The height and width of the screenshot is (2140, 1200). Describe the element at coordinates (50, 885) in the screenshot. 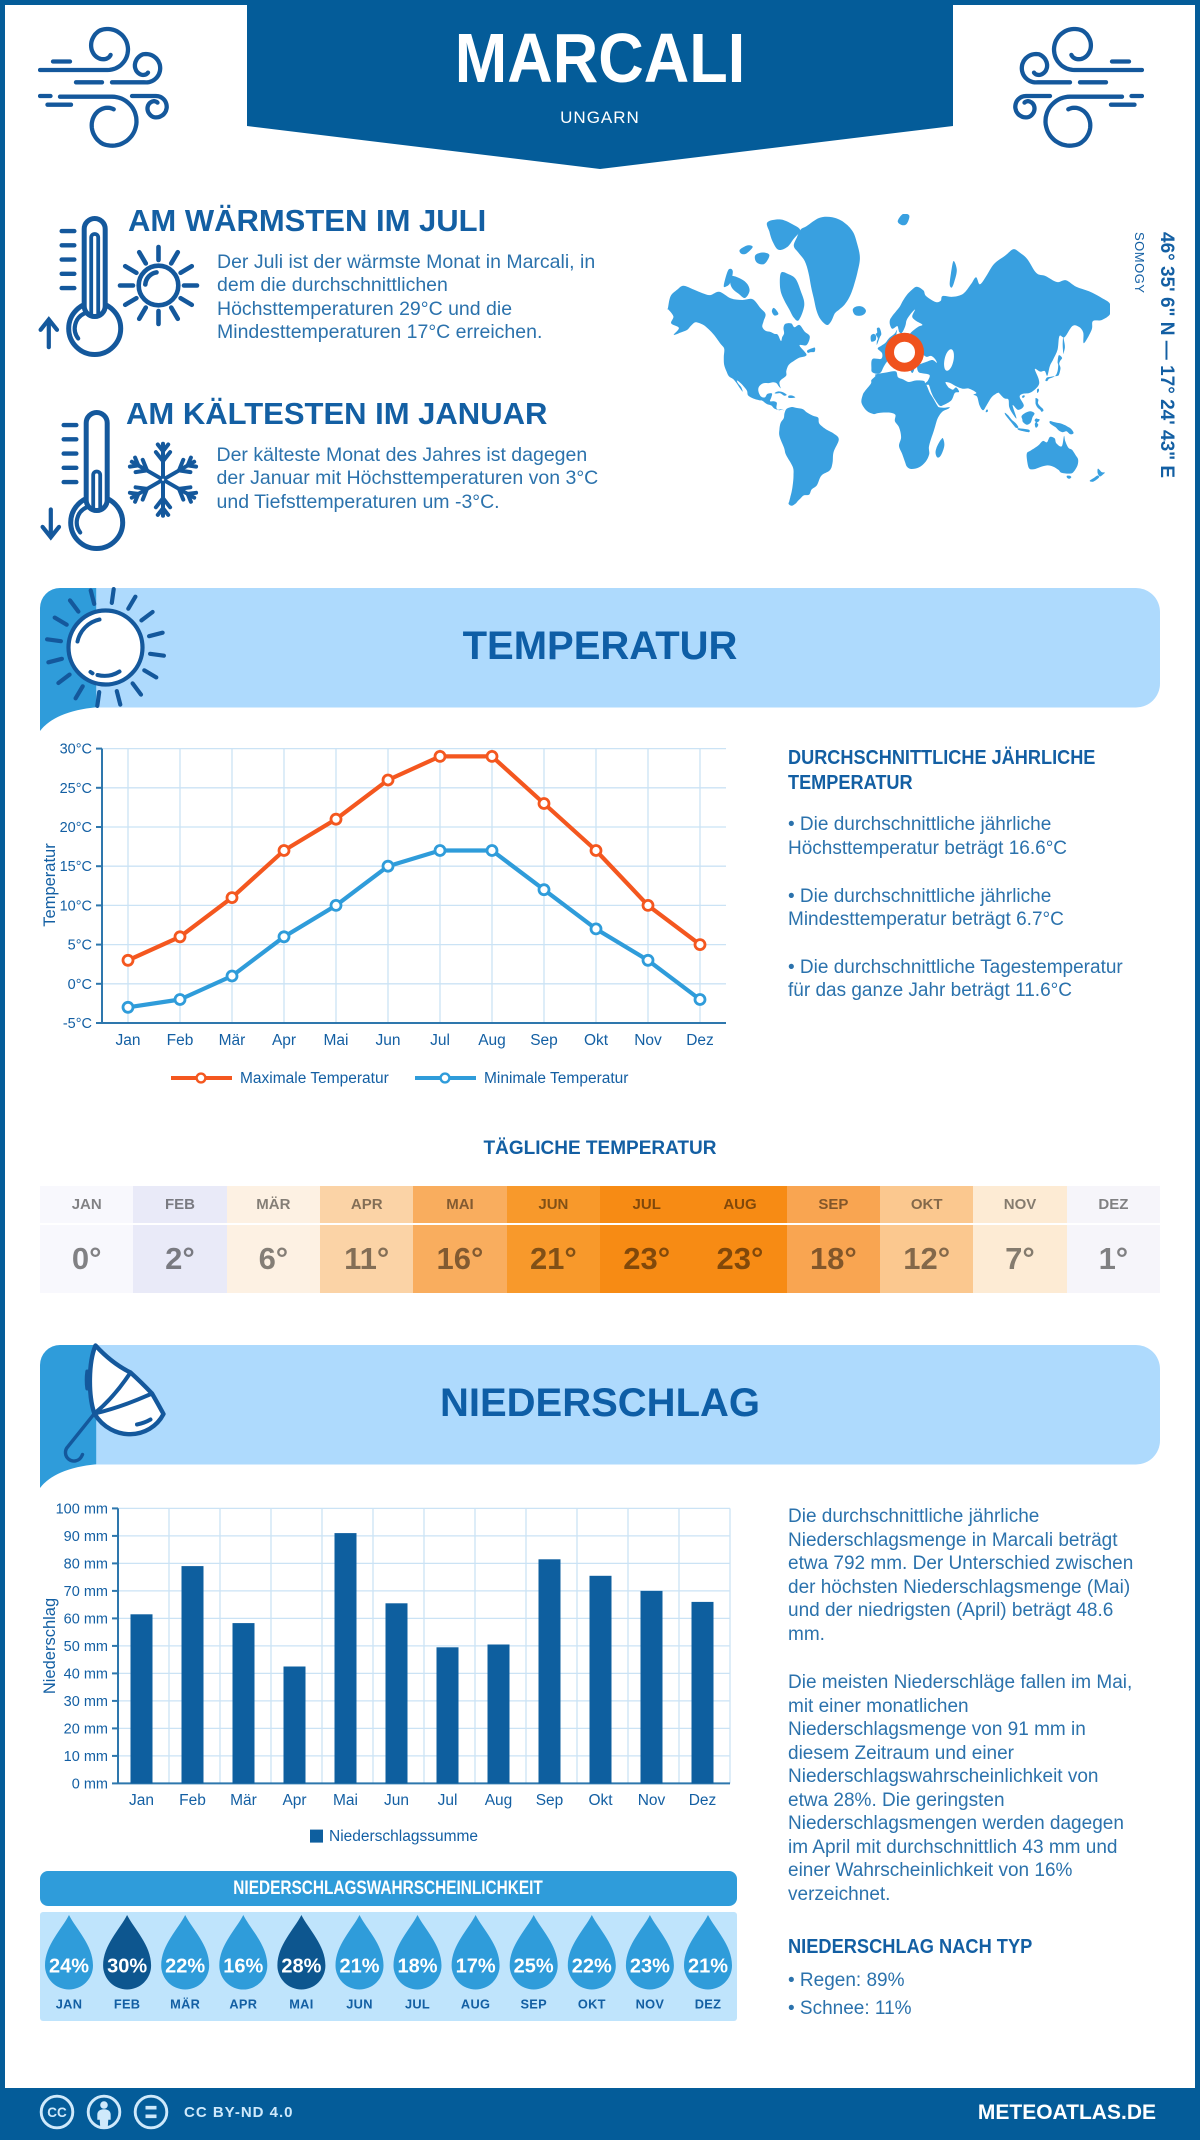

I see `svg-text: Temperatur` at that location.